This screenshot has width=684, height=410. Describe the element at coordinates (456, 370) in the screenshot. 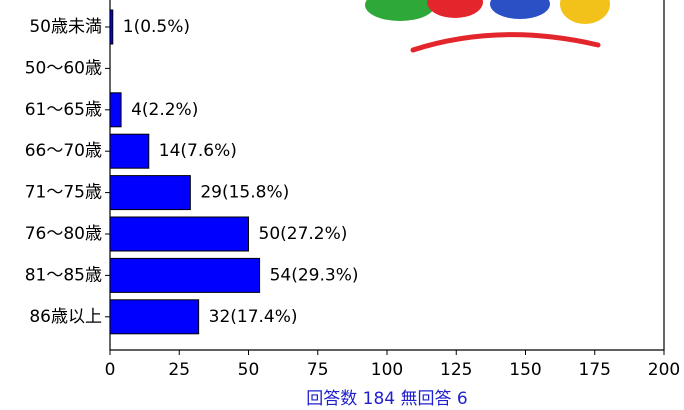

I see `x-tick-label: 125` at that location.